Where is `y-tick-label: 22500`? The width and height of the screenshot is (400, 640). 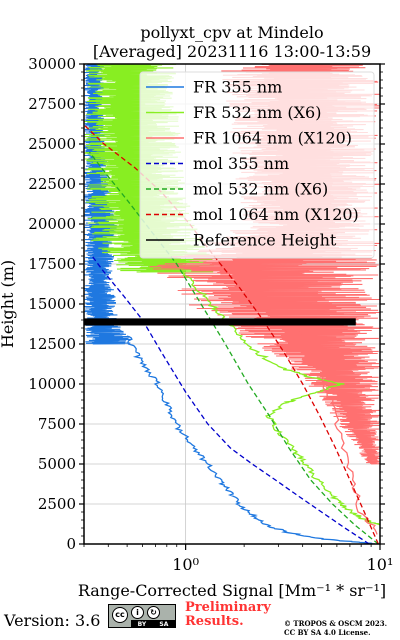 y-tick-label: 22500 is located at coordinates (52, 184).